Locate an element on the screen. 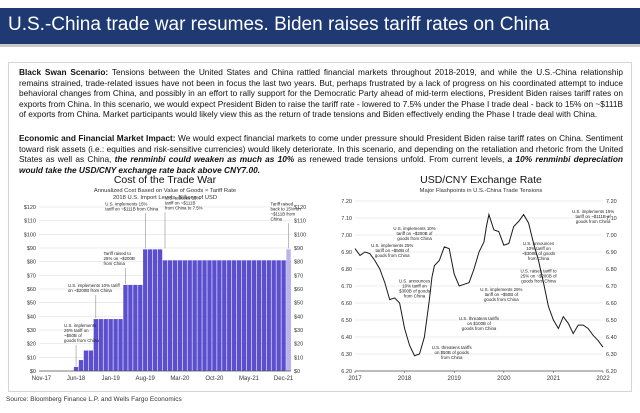 This screenshot has height=413, width=640. y-tick-label-right: $80 is located at coordinates (298, 263).